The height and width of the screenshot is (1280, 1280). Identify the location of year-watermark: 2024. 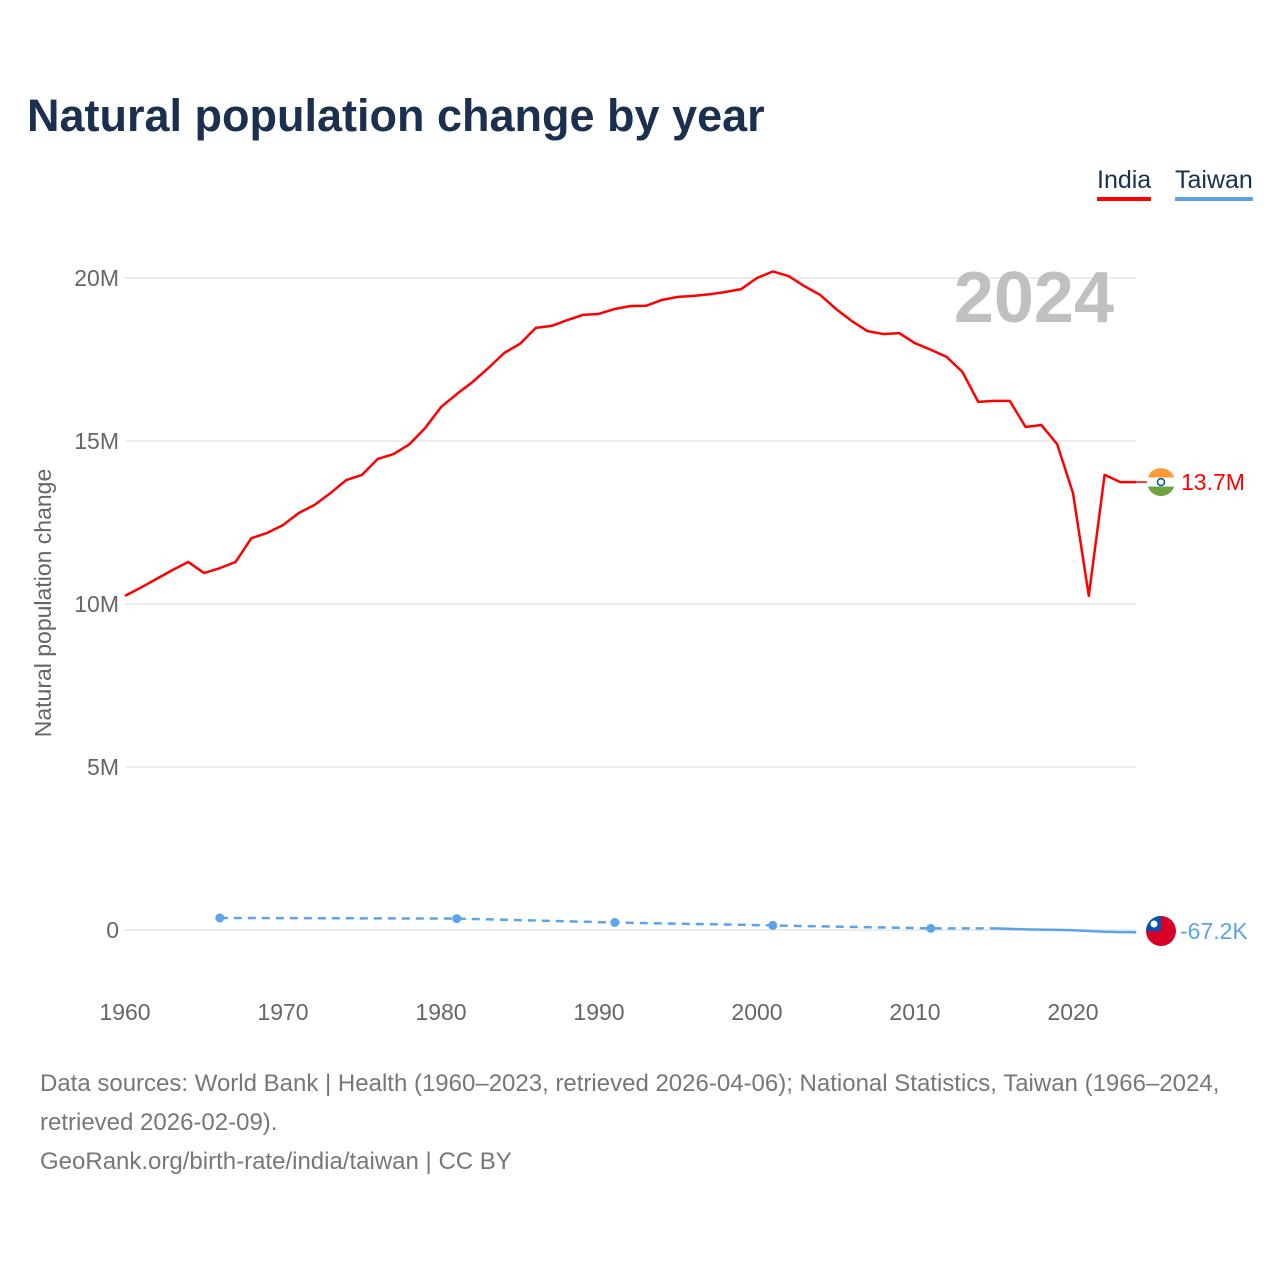
(1034, 298).